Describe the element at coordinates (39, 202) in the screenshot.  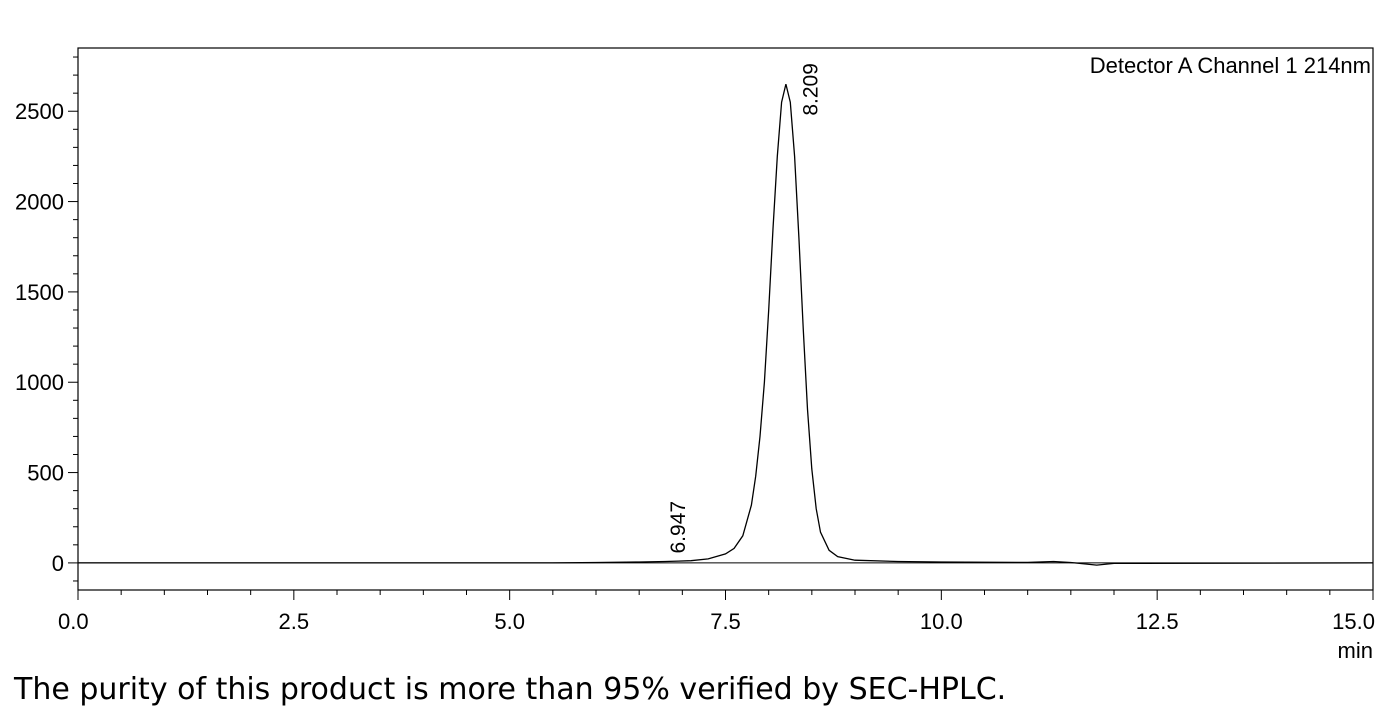
I see `y-tick-label: 2000` at that location.